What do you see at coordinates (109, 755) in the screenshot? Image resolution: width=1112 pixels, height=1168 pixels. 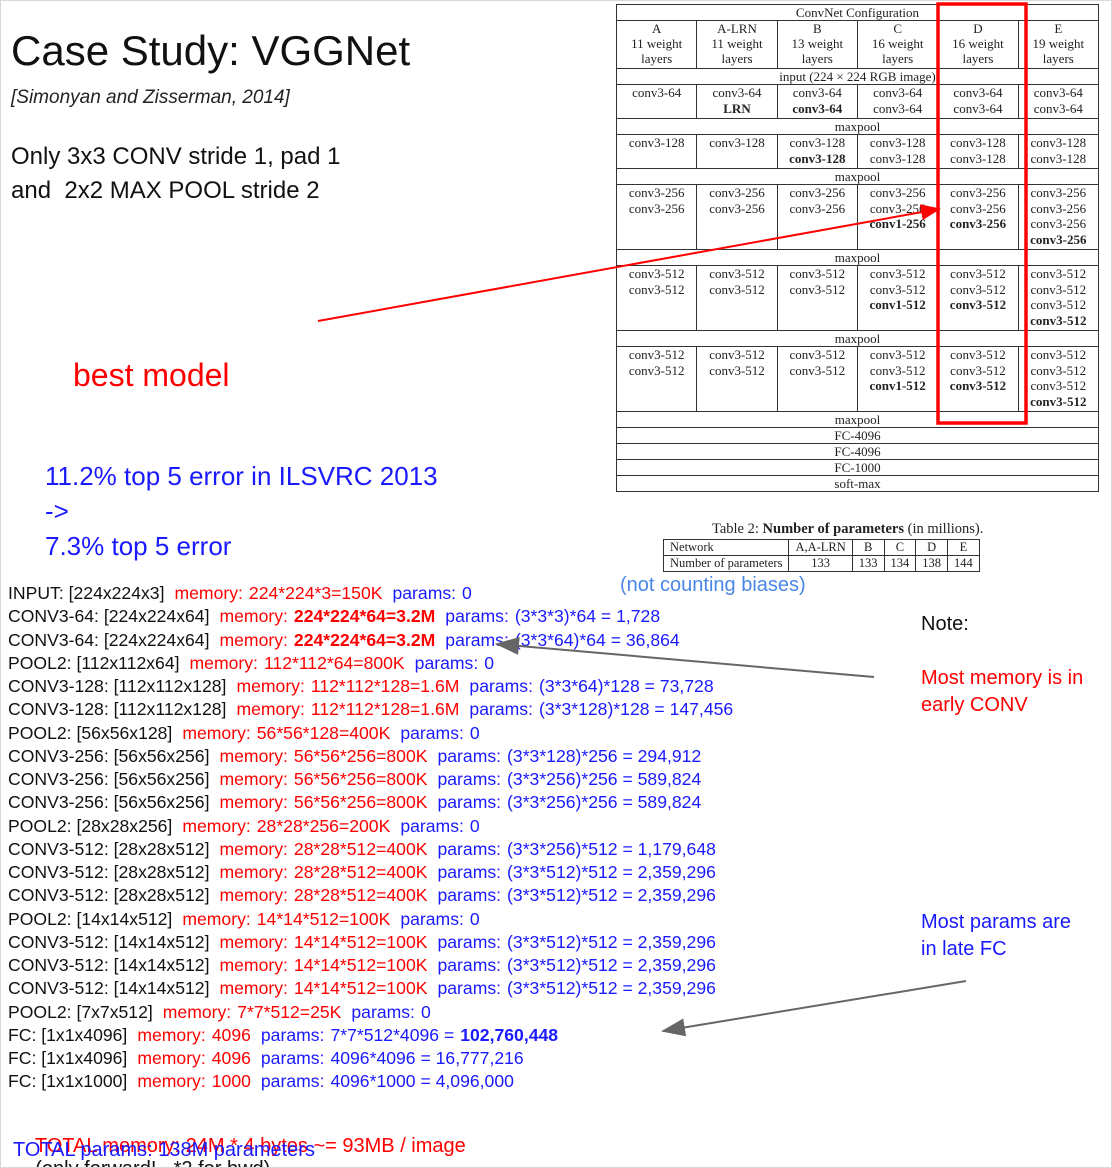 I see `layer-name: CONV3-256: [56x56x256]` at bounding box center [109, 755].